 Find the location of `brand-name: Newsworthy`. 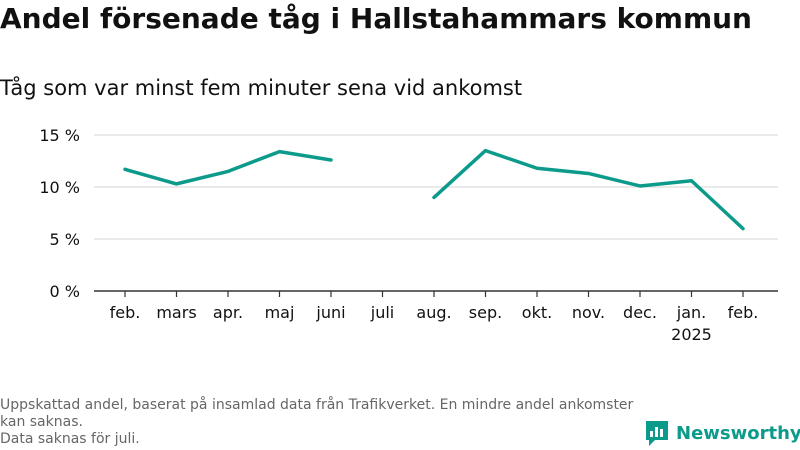

brand-name: Newsworthy is located at coordinates (738, 433).